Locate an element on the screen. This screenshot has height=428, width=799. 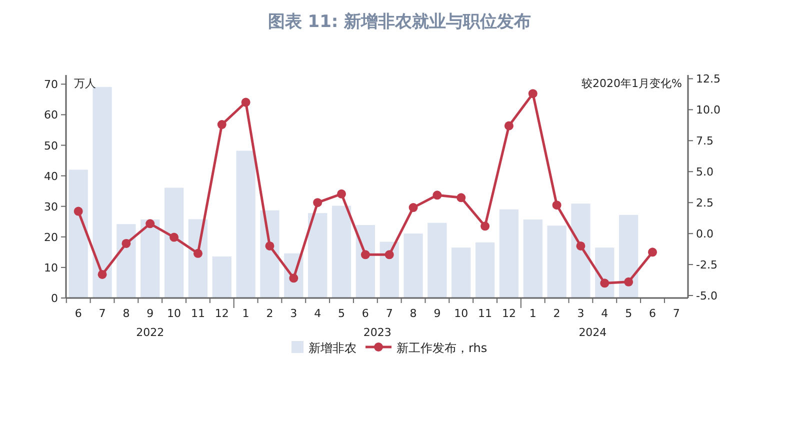
legend-label: 新工作发布，rhs is located at coordinates (442, 348).